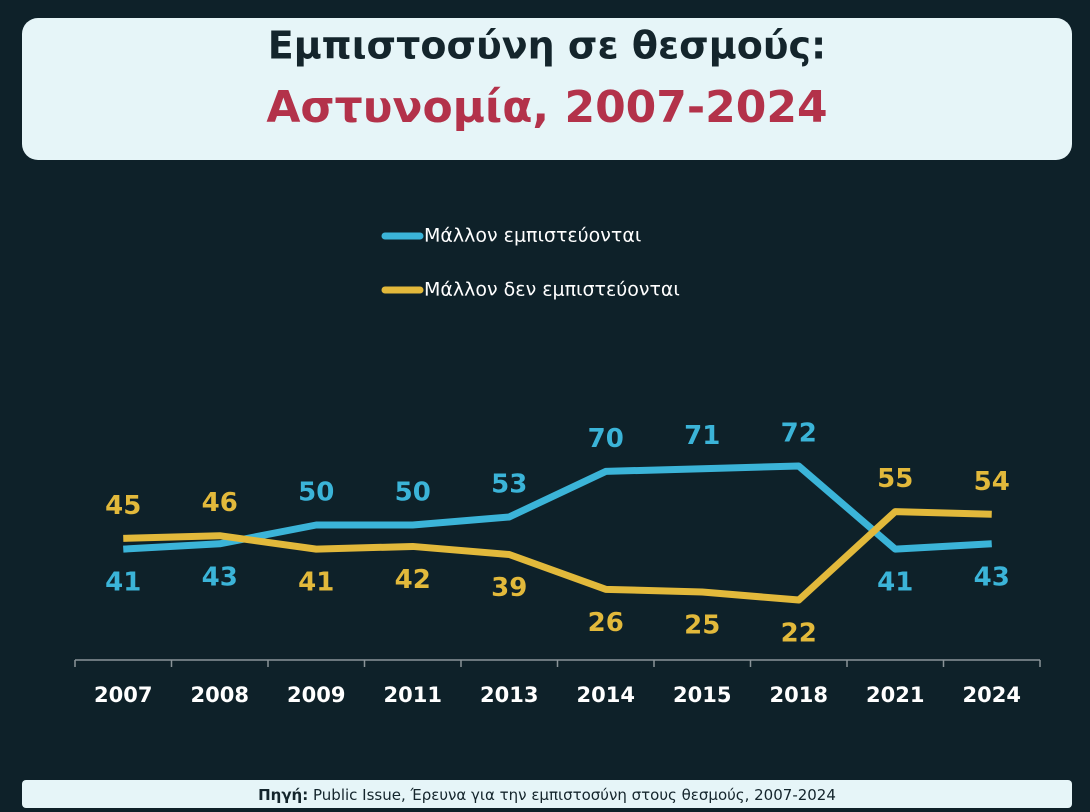  I want to click on x-tick-label: 2015, so click(702, 695).